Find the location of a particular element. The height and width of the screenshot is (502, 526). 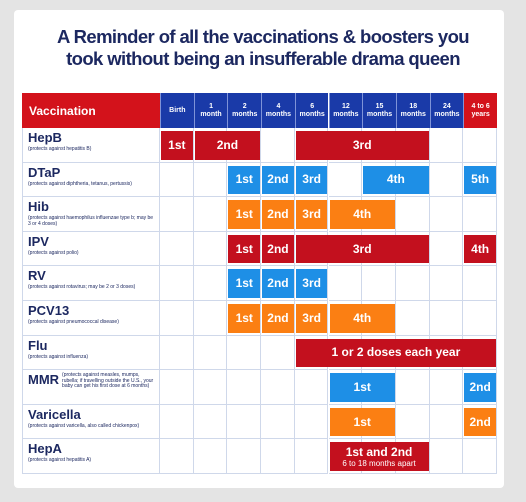

column-header-top: 12 is located at coordinates (345, 106).